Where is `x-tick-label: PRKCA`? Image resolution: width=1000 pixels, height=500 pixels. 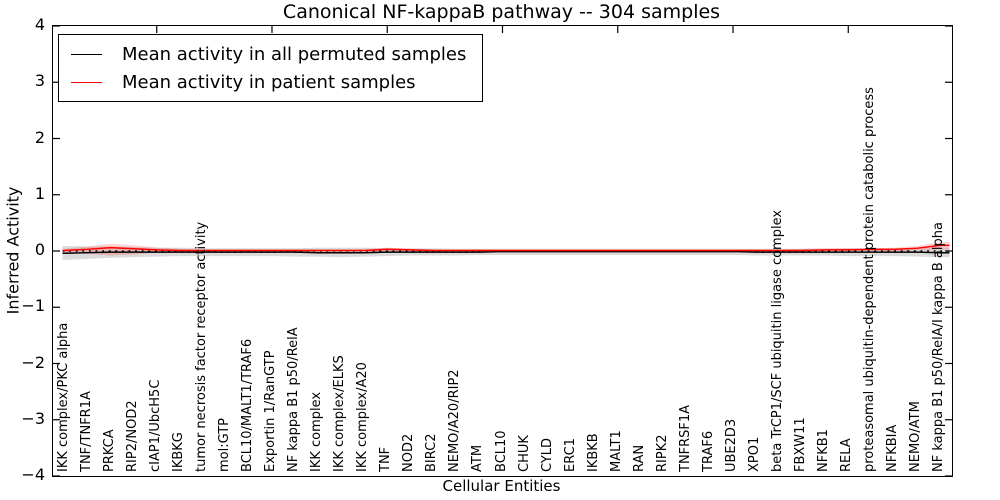
x-tick-label: PRKCA is located at coordinates (109, 450).